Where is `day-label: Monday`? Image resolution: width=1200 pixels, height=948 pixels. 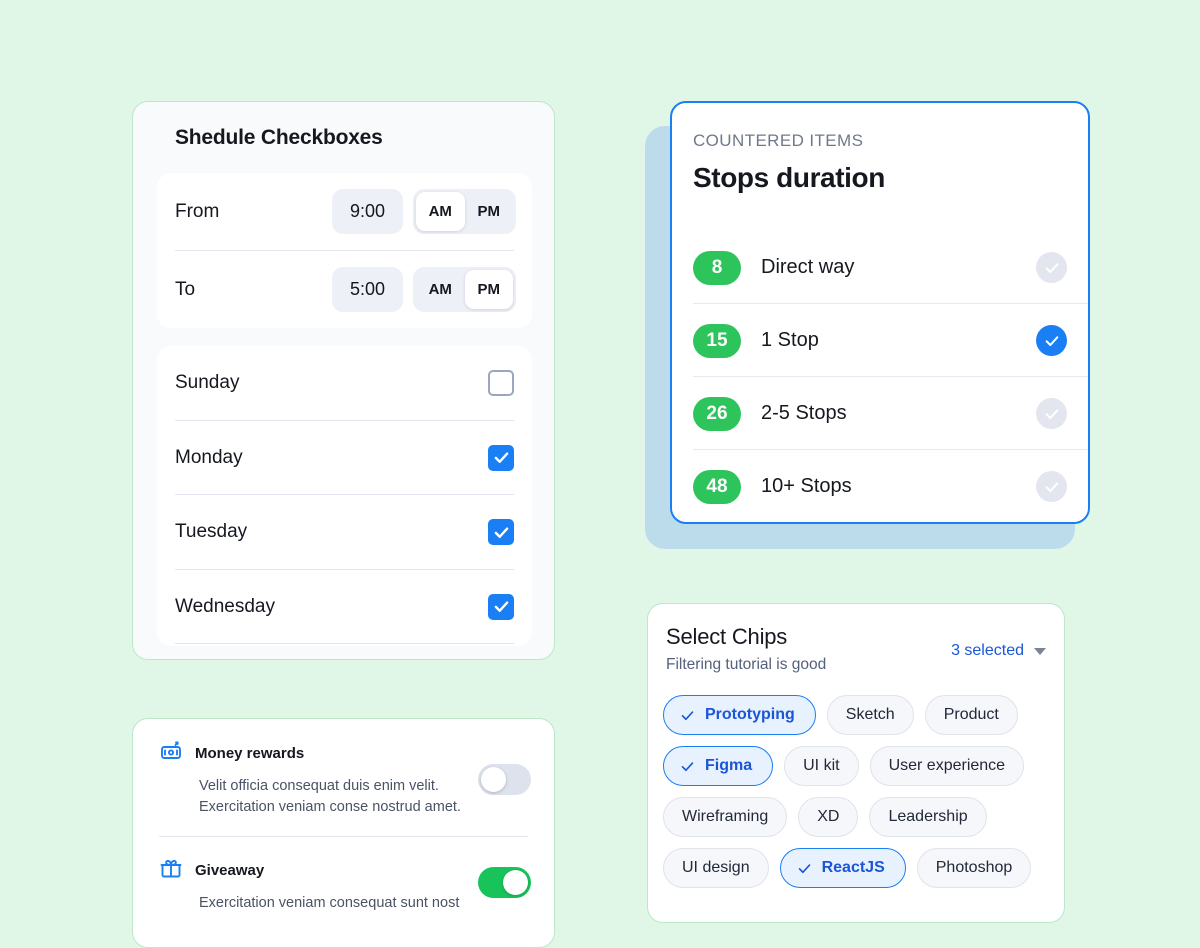
day-label: Monday is located at coordinates (209, 457).